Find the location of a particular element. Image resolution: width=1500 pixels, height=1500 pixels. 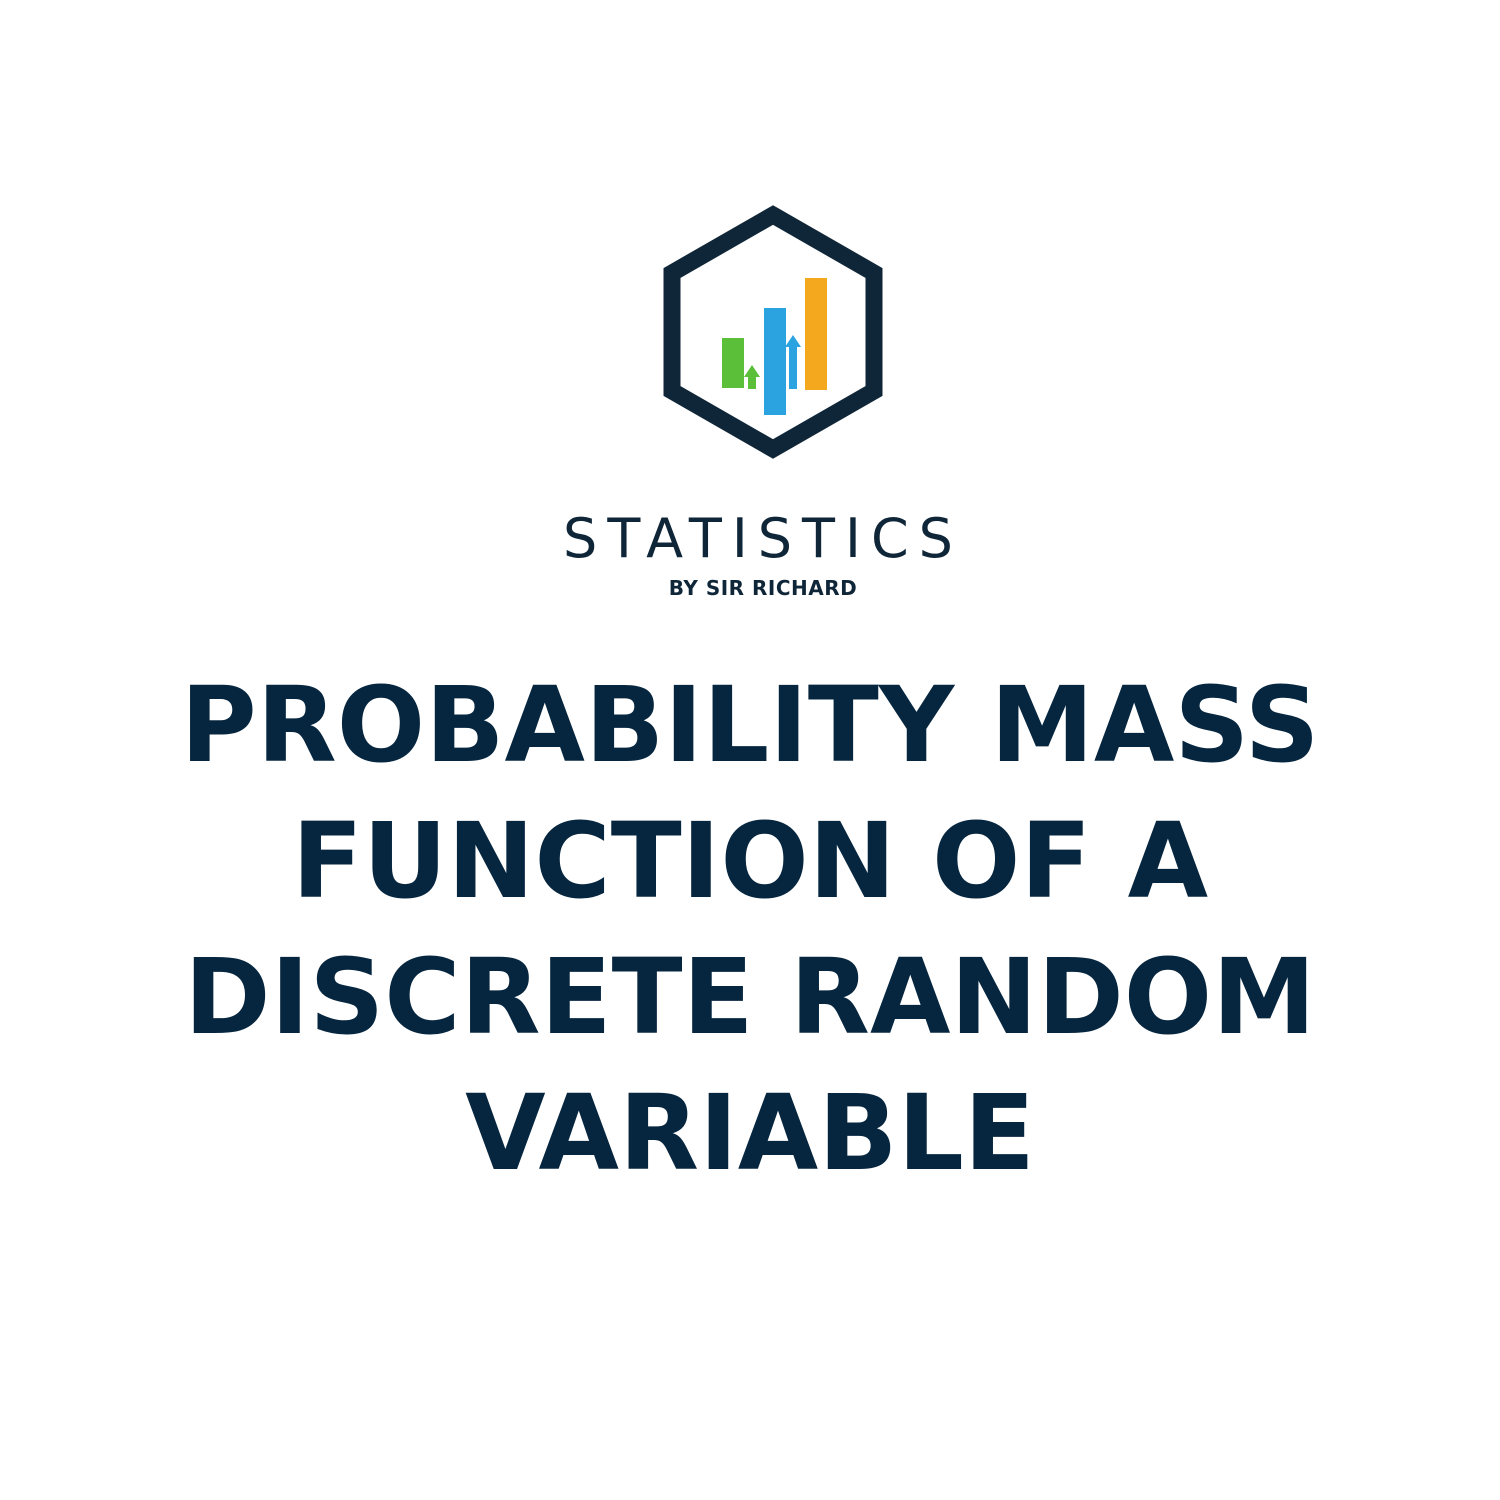

title-line-1: PROBABILITY MASS is located at coordinates (750, 725).